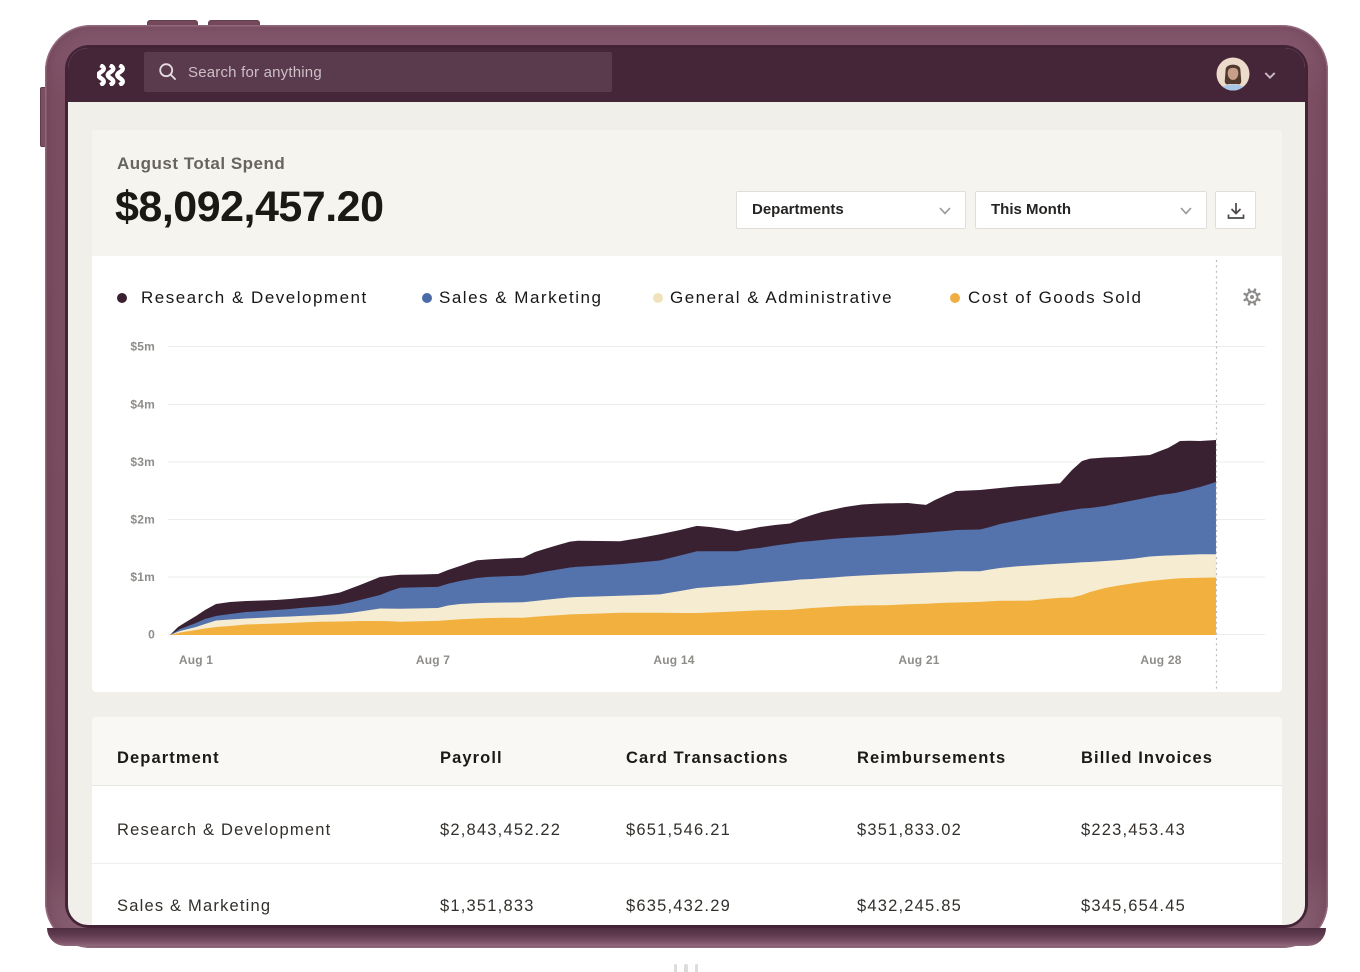  Describe the element at coordinates (142, 462) in the screenshot. I see `svg-text: $3m` at that location.